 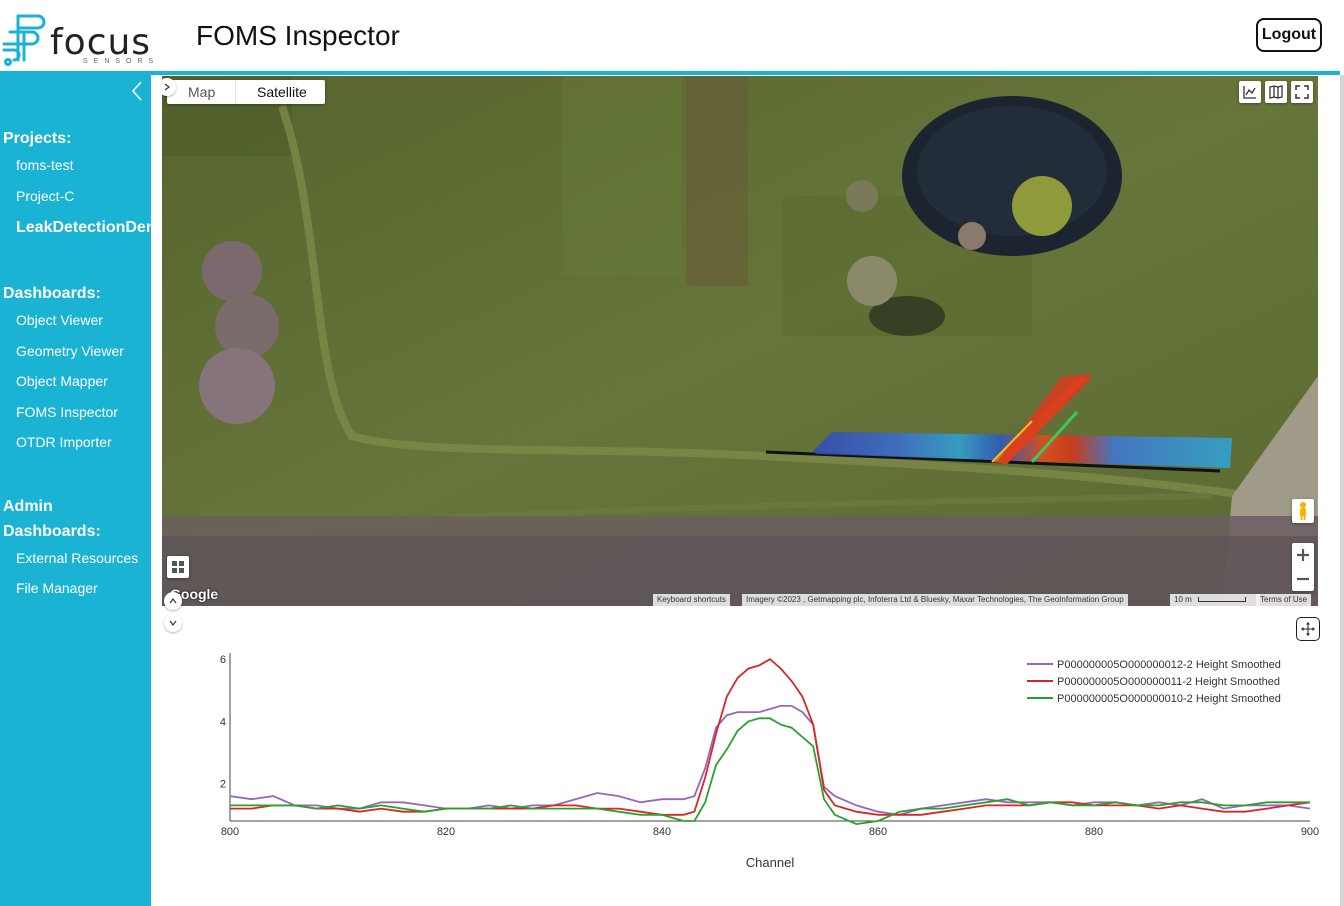 I want to click on street-view-pegman-button, so click(x=1303, y=511).